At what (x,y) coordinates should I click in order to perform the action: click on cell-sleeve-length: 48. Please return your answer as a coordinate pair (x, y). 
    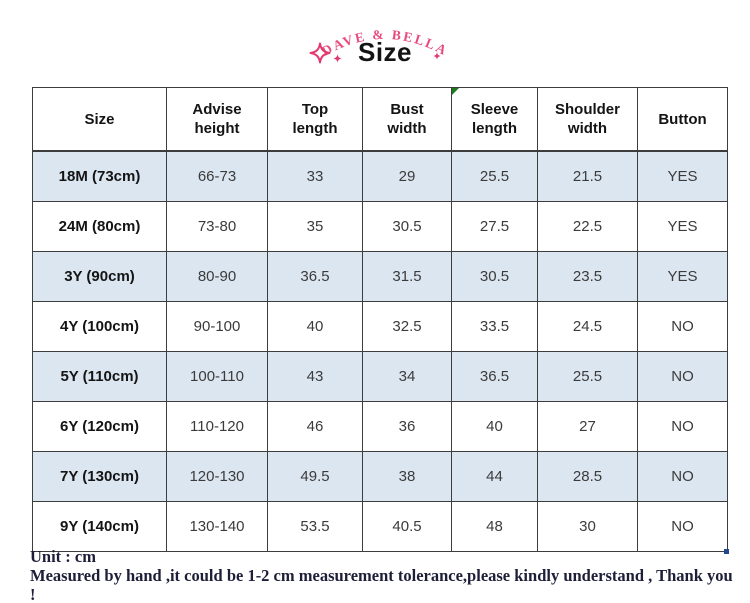
    Looking at the image, I should click on (494, 526).